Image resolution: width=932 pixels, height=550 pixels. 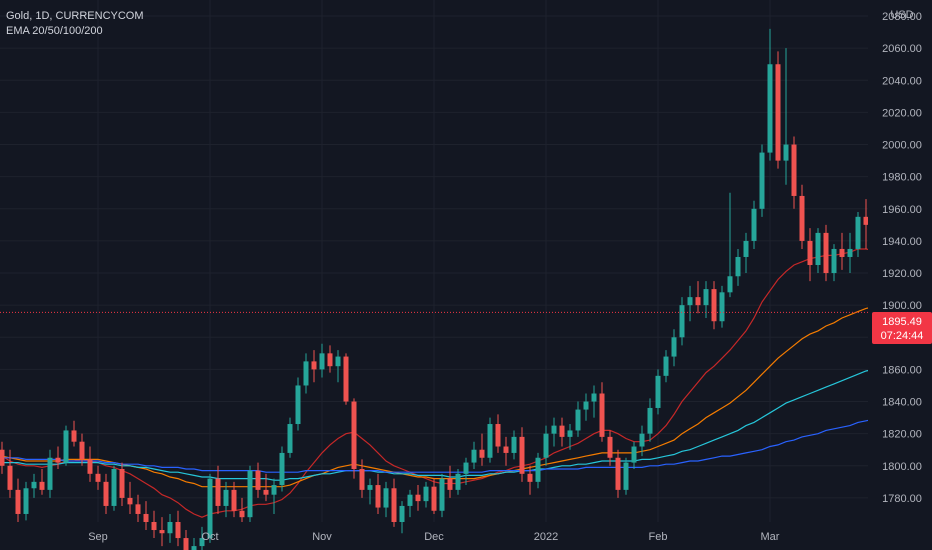 What do you see at coordinates (901, 15) in the screenshot?
I see `currency-label: USD` at bounding box center [901, 15].